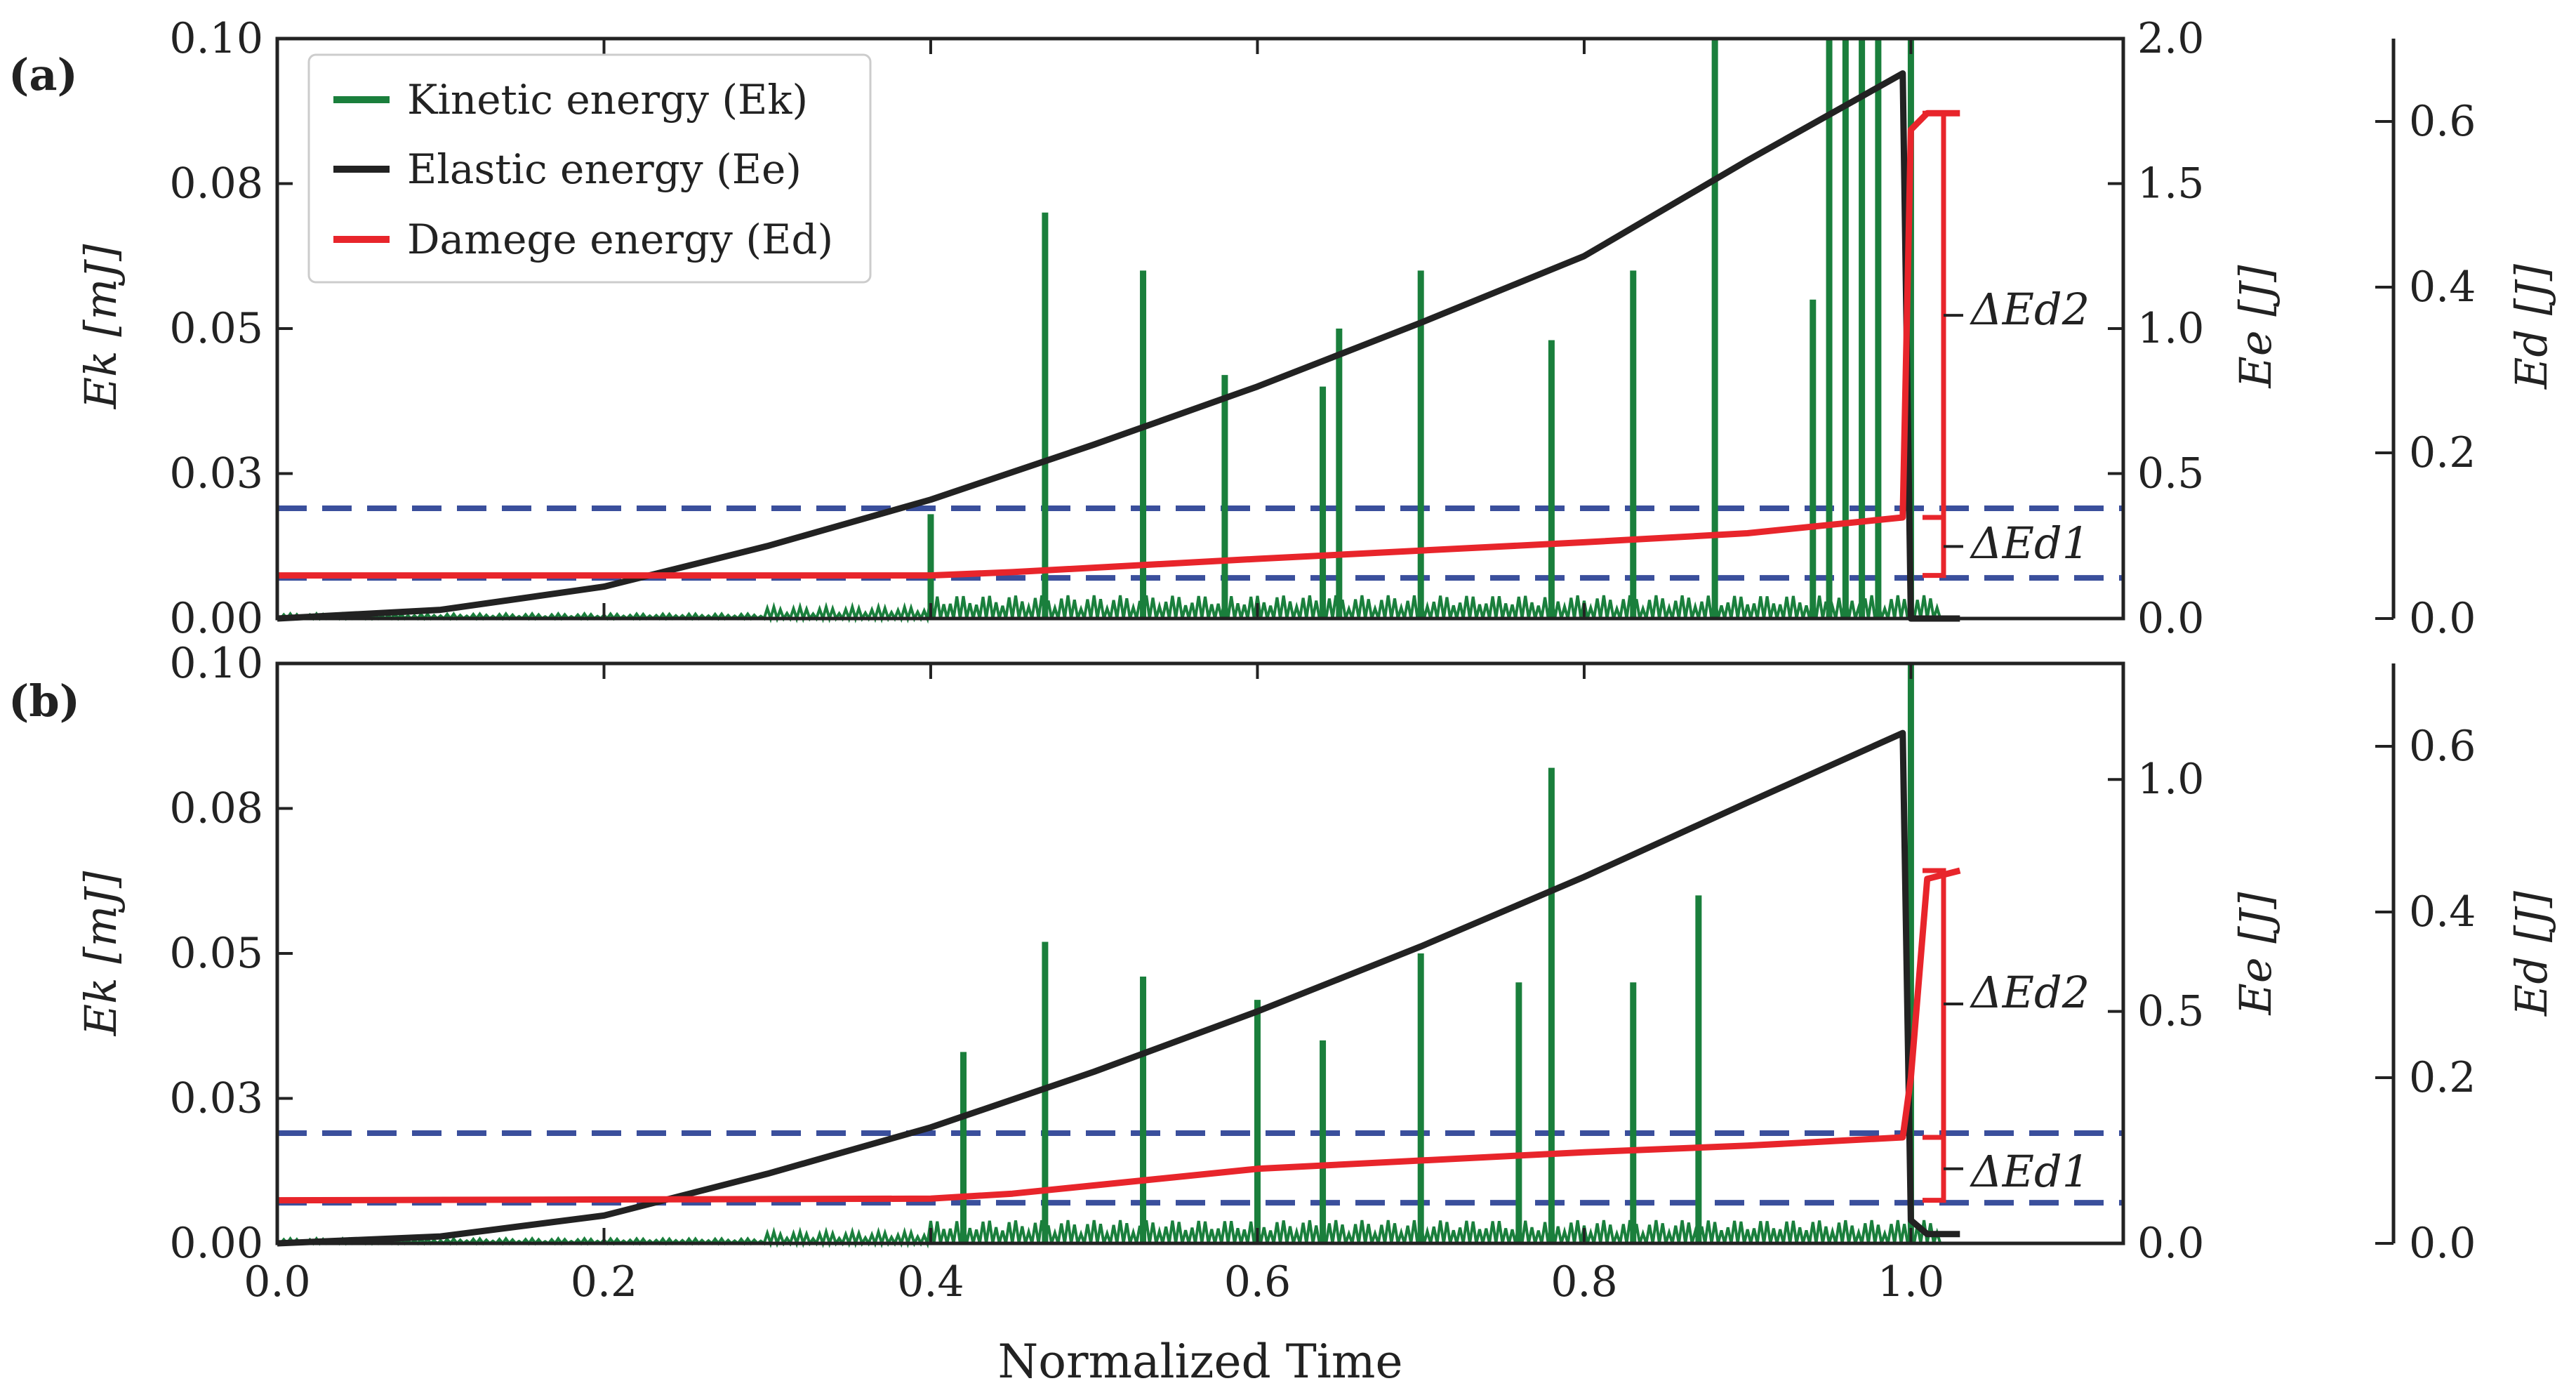  I want to click on kinetic-noise-a, so click(1109, 609).